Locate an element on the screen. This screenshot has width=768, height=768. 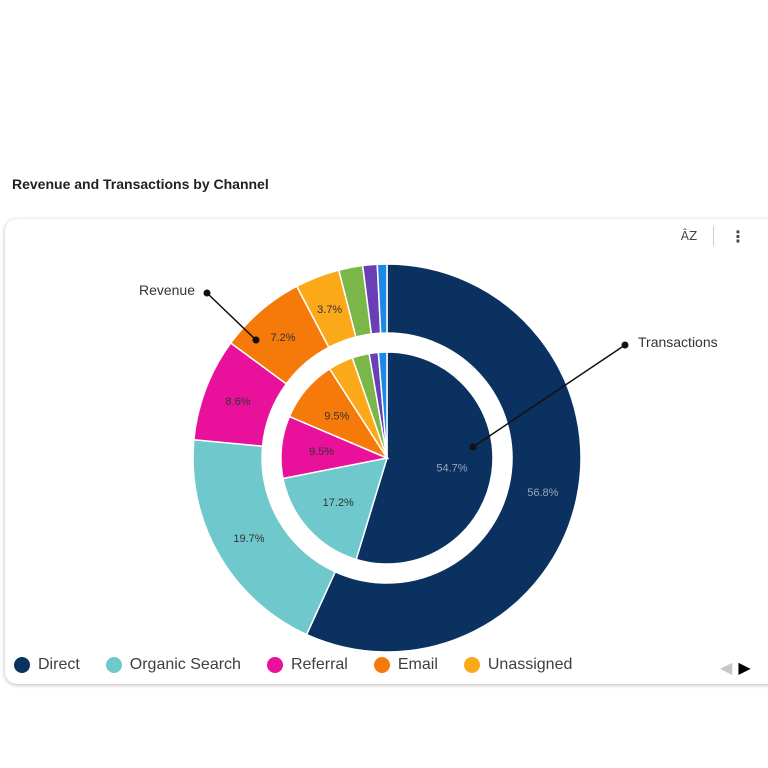
legend-item-referral: Referral is located at coordinates (307, 665).